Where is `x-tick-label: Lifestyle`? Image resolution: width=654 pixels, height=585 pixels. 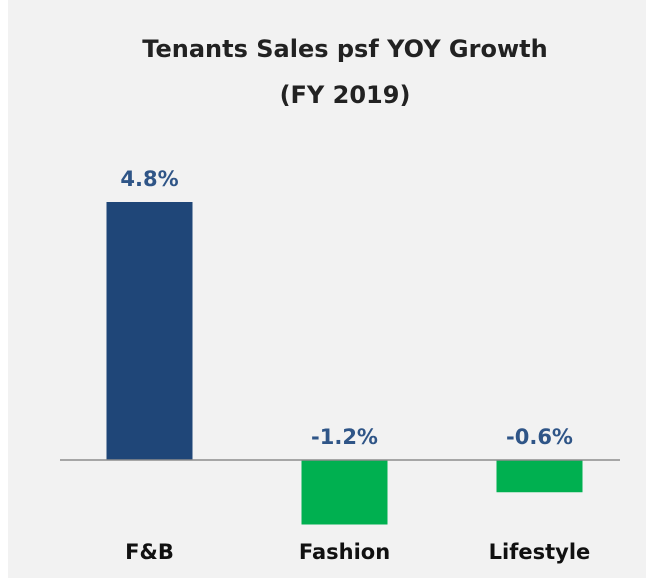 x-tick-label: Lifestyle is located at coordinates (540, 552).